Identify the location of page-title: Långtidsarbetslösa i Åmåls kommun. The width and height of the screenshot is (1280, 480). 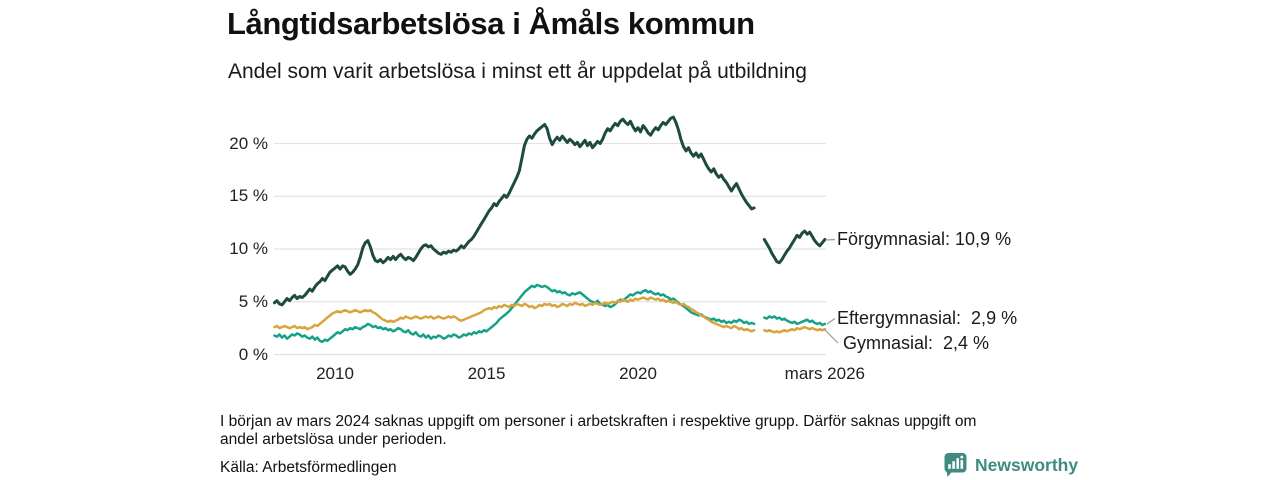
(491, 23).